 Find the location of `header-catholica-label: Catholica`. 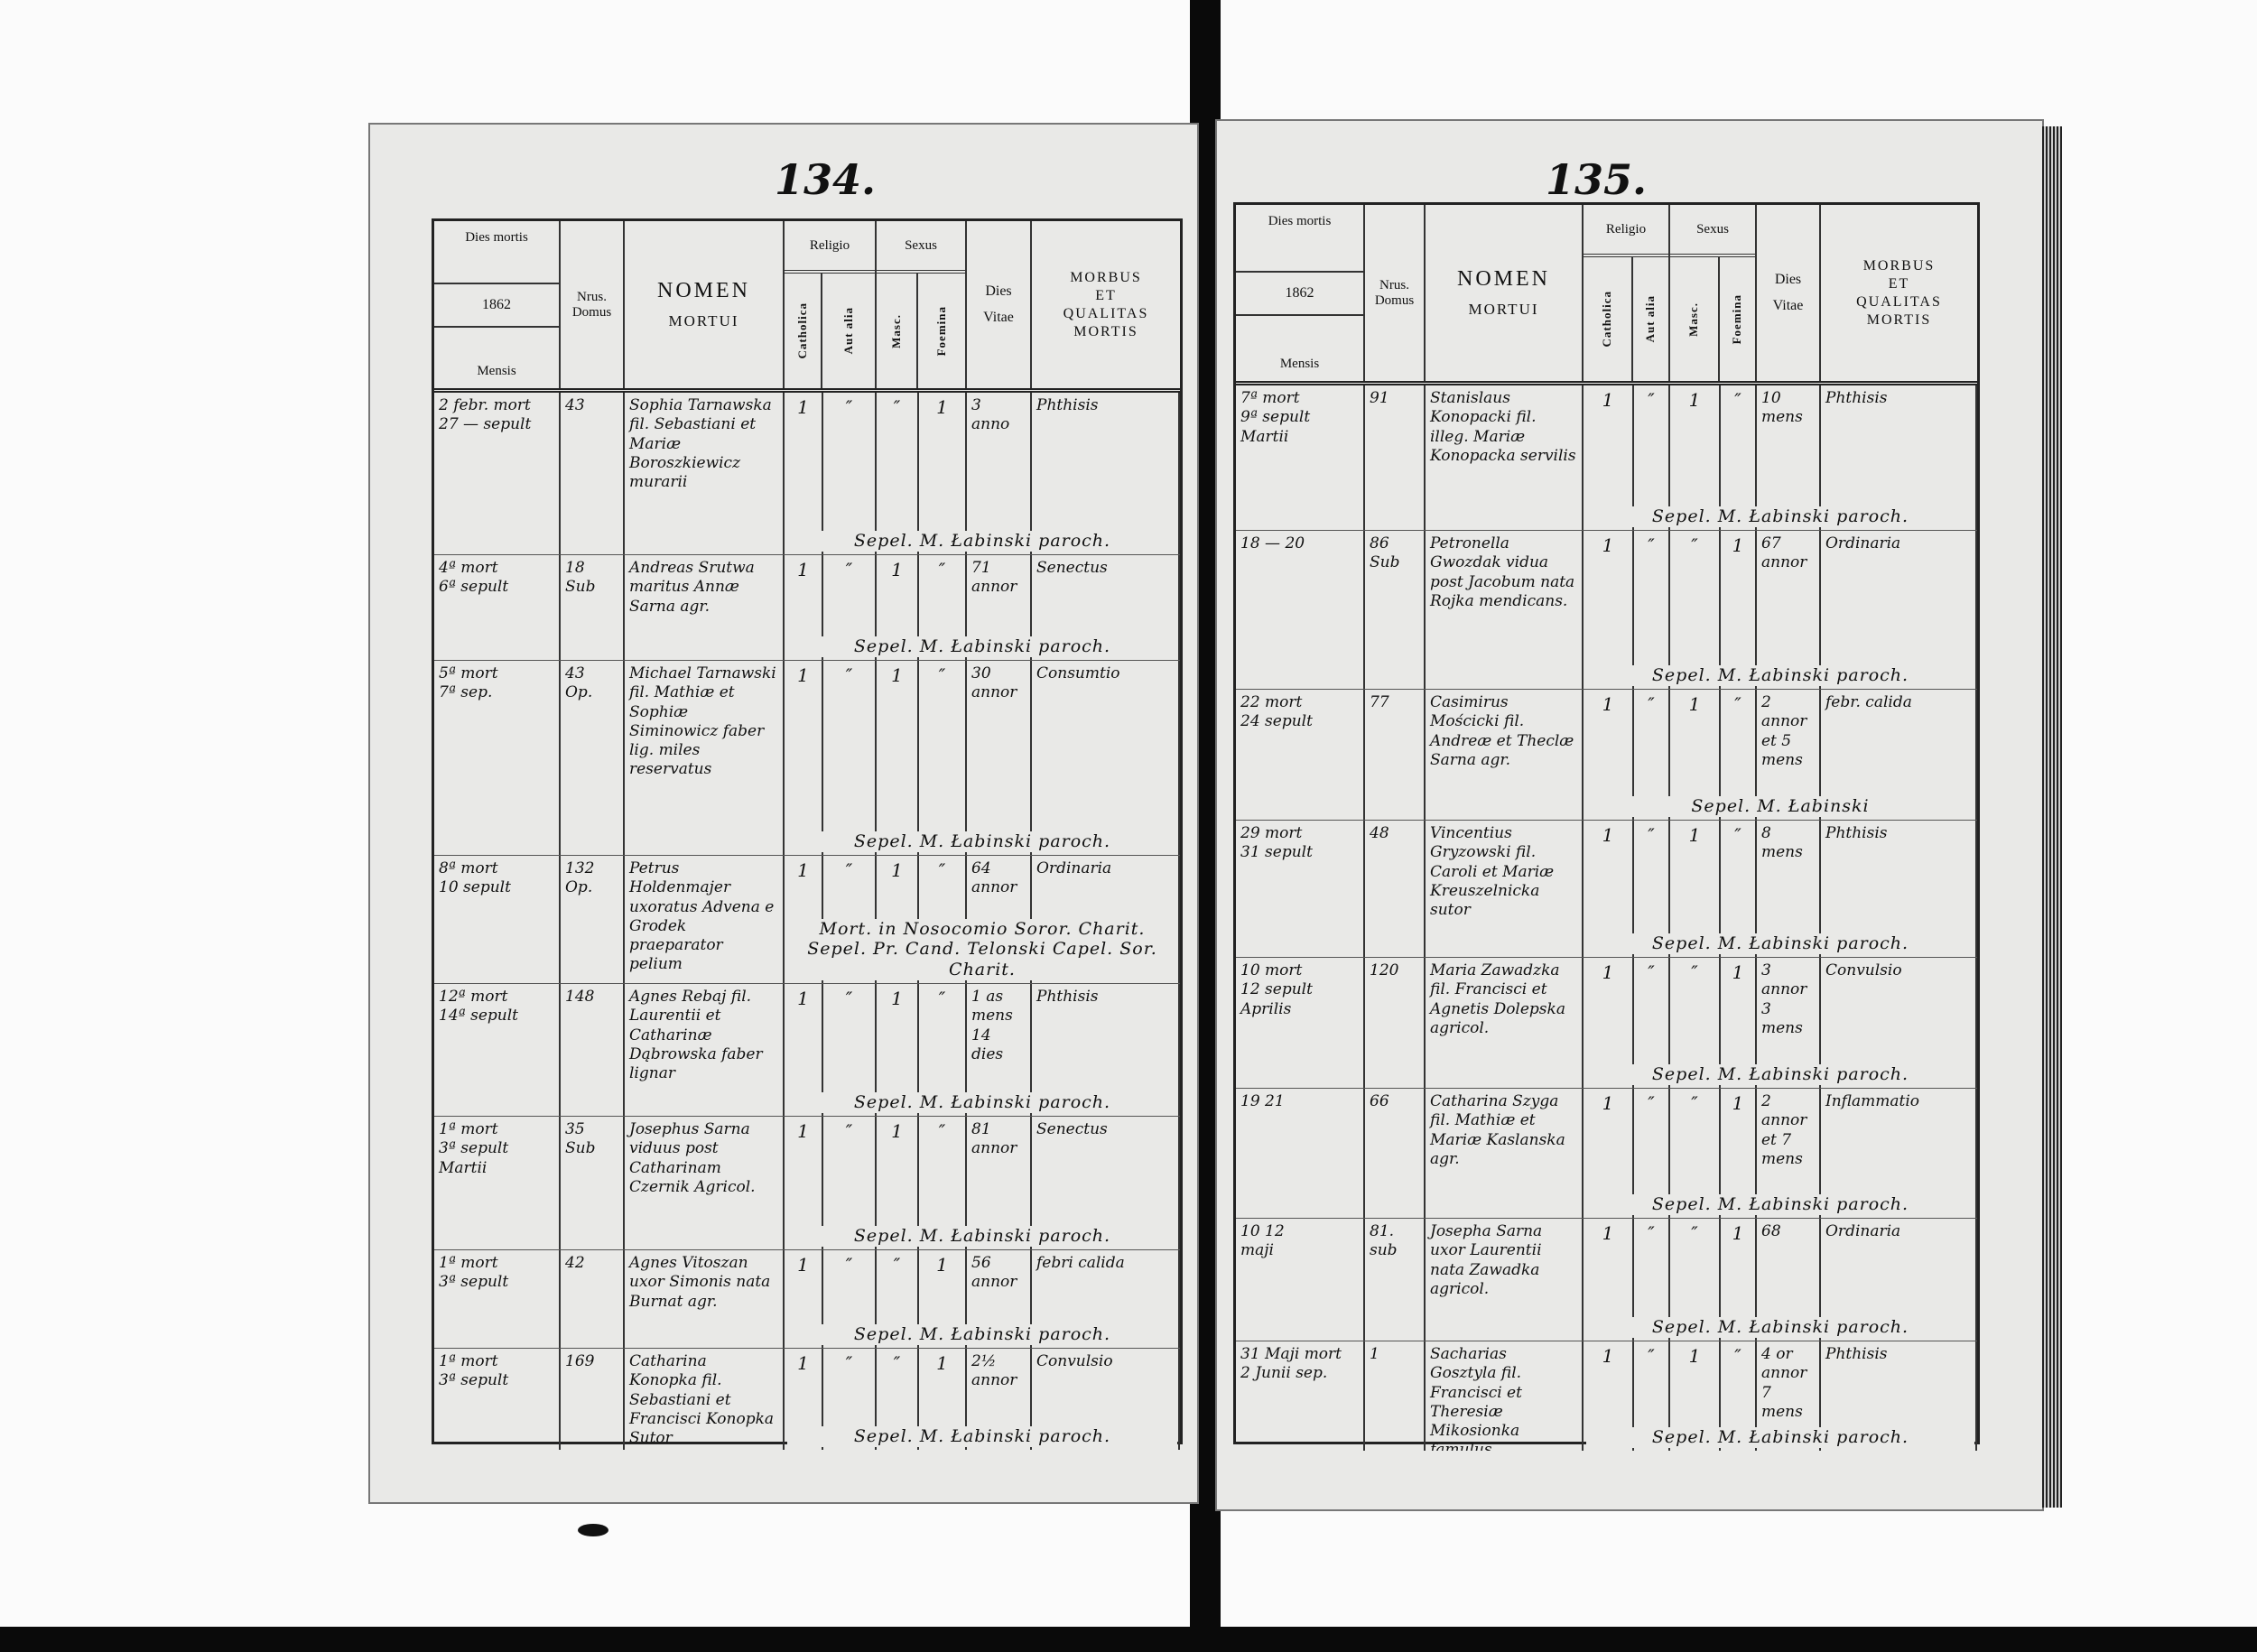

header-catholica-label: Catholica is located at coordinates (1607, 319).